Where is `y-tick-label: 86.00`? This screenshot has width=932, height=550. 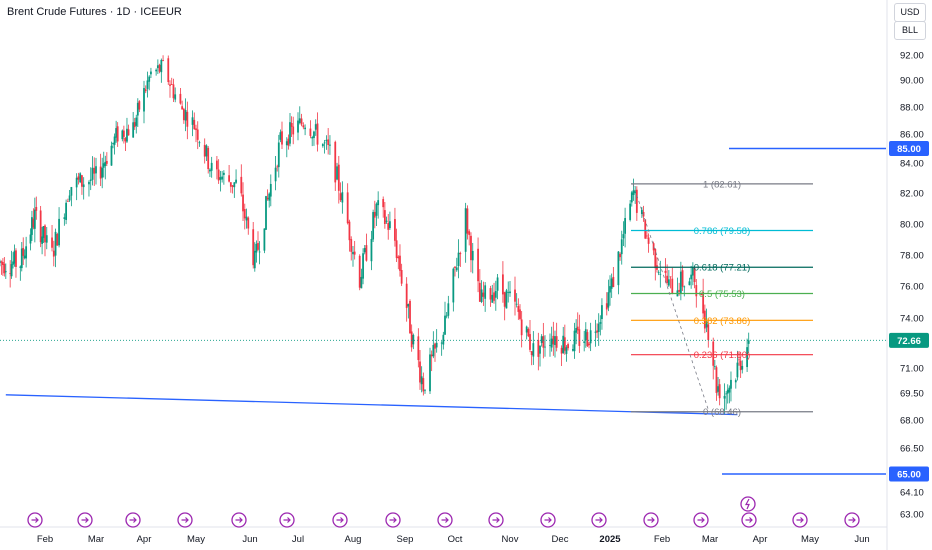
y-tick-label: 86.00 is located at coordinates (912, 135).